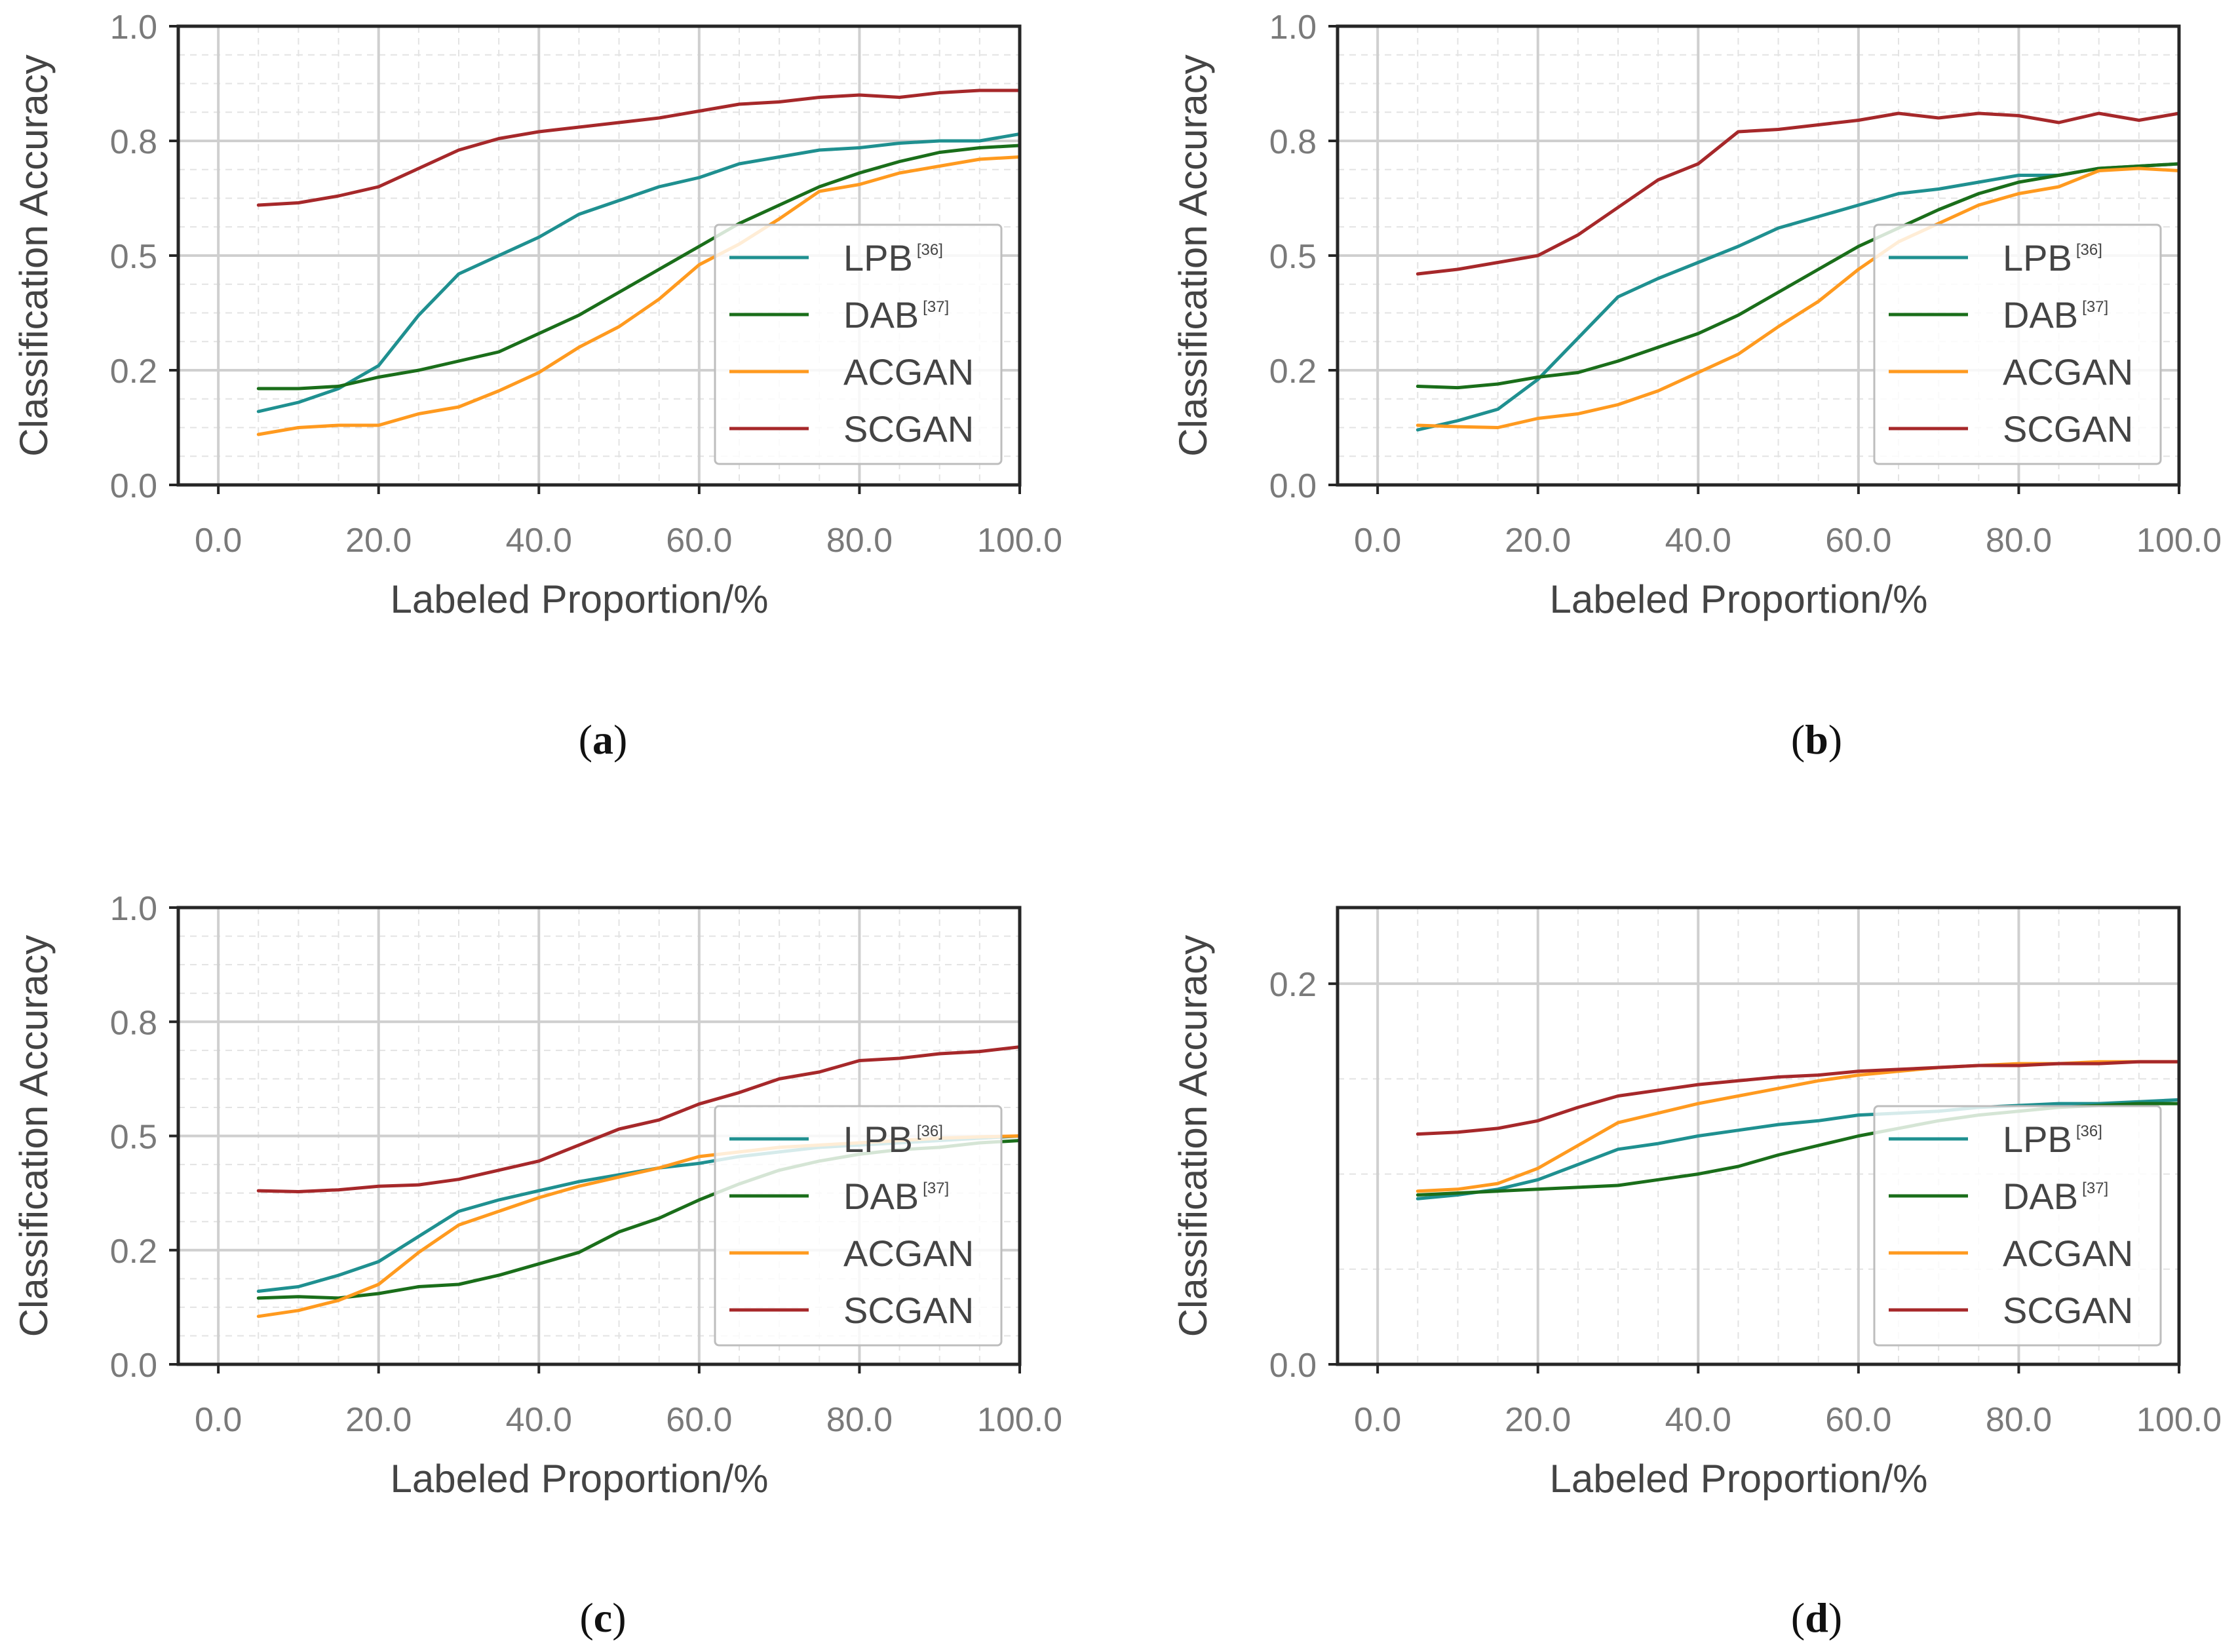 This screenshot has height=1652, width=2238. I want to click on caption-letter: b, so click(1817, 740).